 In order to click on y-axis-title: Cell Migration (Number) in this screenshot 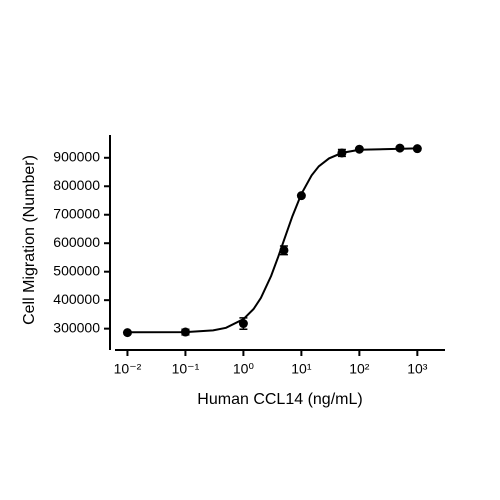, I will do `click(29, 240)`.